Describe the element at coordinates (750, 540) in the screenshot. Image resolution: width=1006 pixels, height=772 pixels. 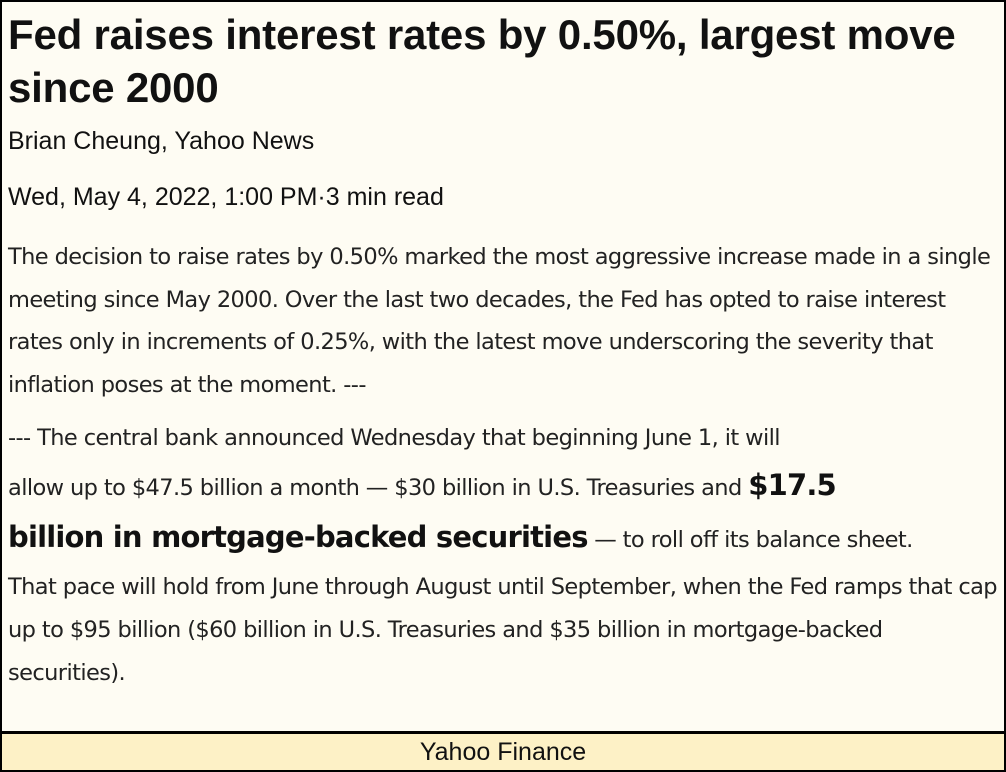
I see `paragraph-2-text-after-emphasis: — to roll off its balance sheet.` at that location.